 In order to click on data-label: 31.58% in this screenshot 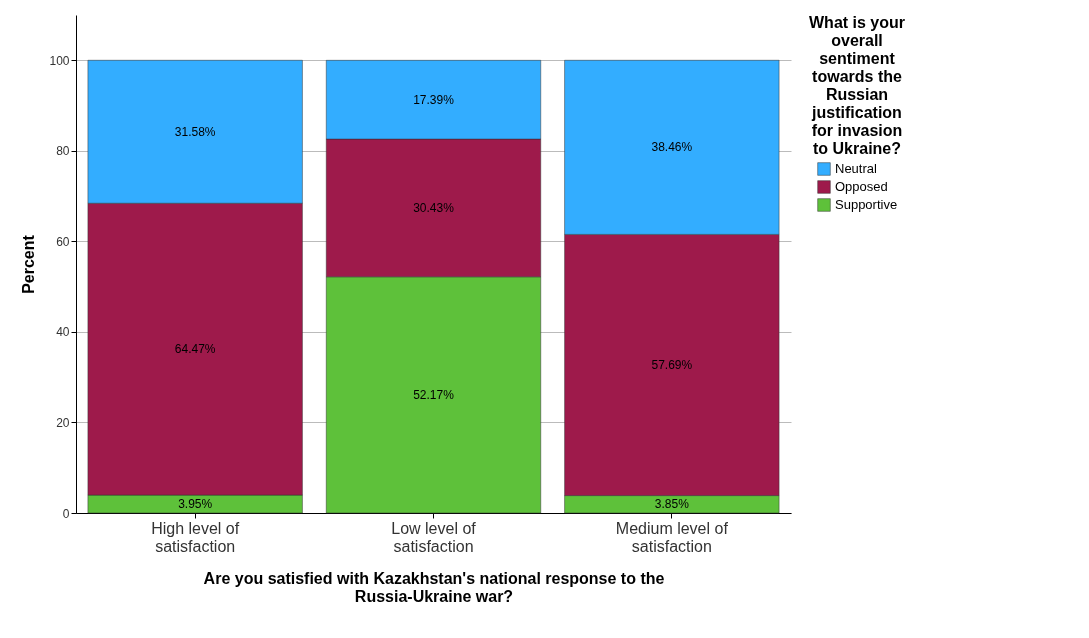, I will do `click(195, 131)`.